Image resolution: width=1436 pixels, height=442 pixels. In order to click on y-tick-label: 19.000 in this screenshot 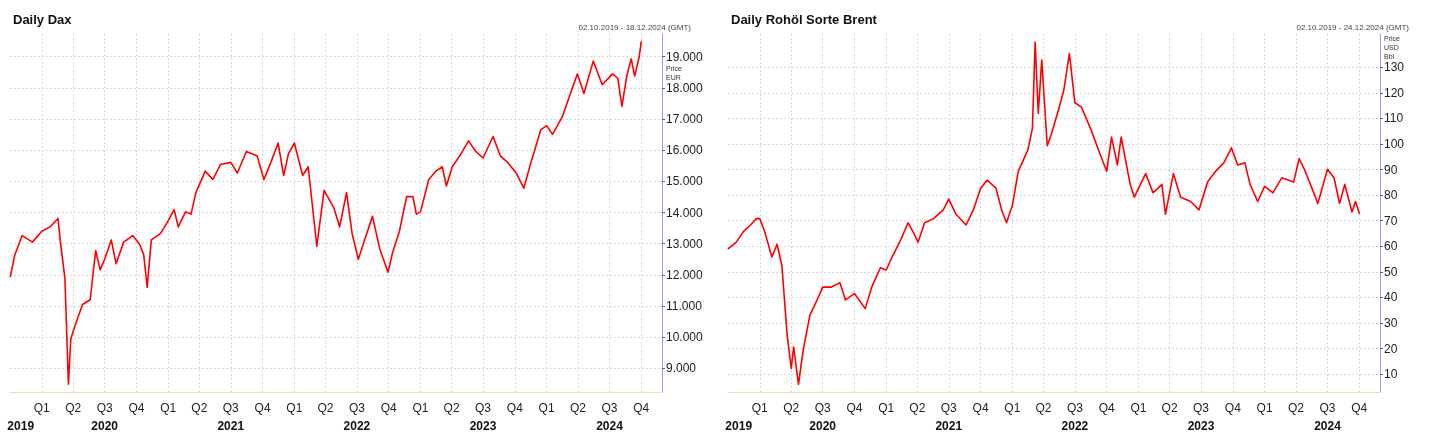, I will do `click(685, 56)`.